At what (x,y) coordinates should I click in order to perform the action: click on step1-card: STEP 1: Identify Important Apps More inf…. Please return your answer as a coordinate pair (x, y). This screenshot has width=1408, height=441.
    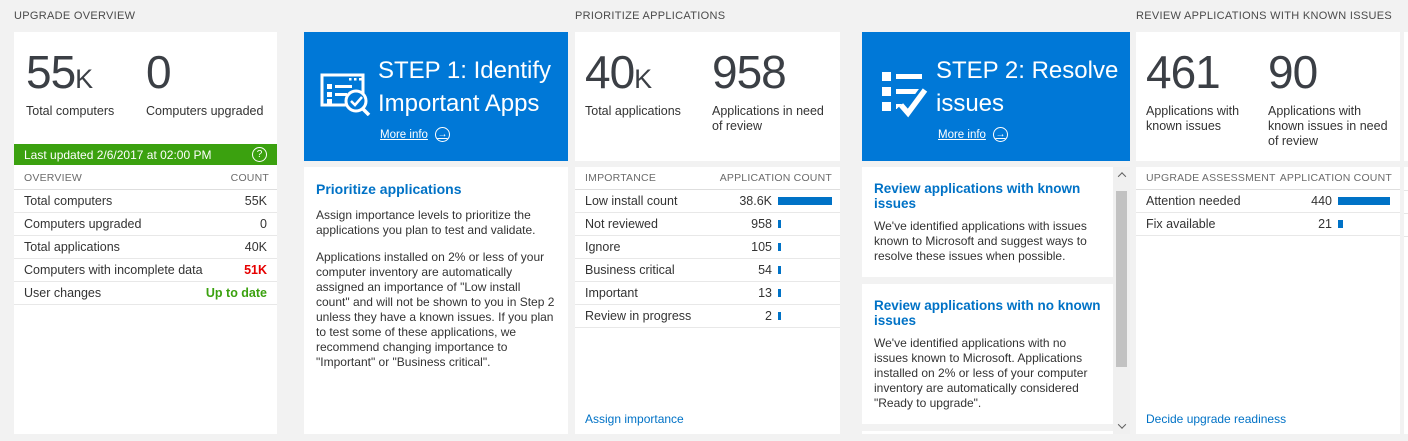
    Looking at the image, I should click on (436, 96).